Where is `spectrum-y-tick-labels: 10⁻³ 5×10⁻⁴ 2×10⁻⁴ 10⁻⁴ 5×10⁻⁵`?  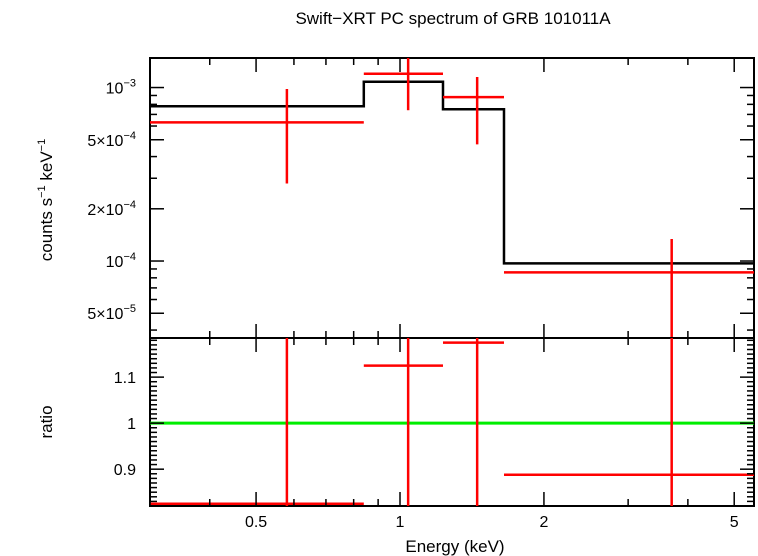
spectrum-y-tick-labels: 10⁻³ 5×10⁻⁴ 2×10⁻⁴ 10⁻⁴ 5×10⁻⁵ is located at coordinates (111, 201).